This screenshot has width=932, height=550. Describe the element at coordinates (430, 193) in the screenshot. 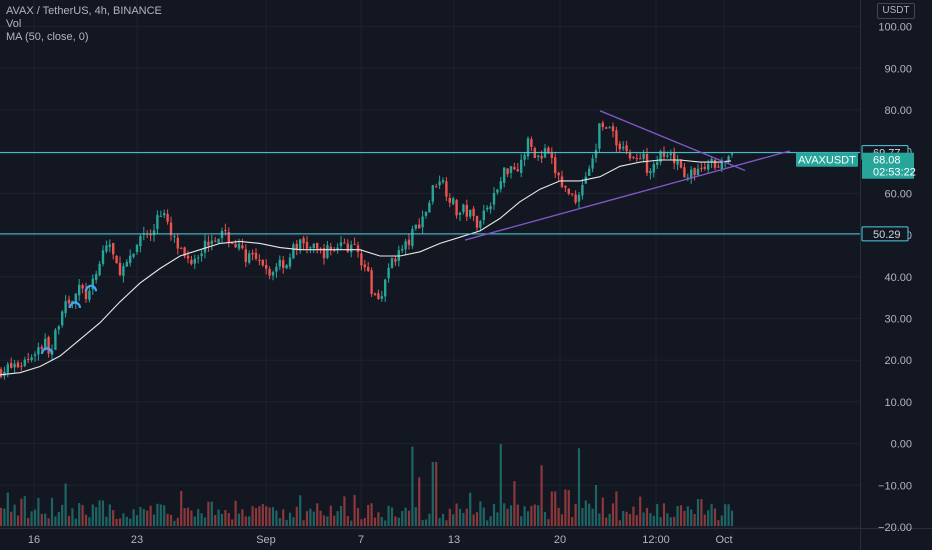

I see `horizontal-levels` at that location.